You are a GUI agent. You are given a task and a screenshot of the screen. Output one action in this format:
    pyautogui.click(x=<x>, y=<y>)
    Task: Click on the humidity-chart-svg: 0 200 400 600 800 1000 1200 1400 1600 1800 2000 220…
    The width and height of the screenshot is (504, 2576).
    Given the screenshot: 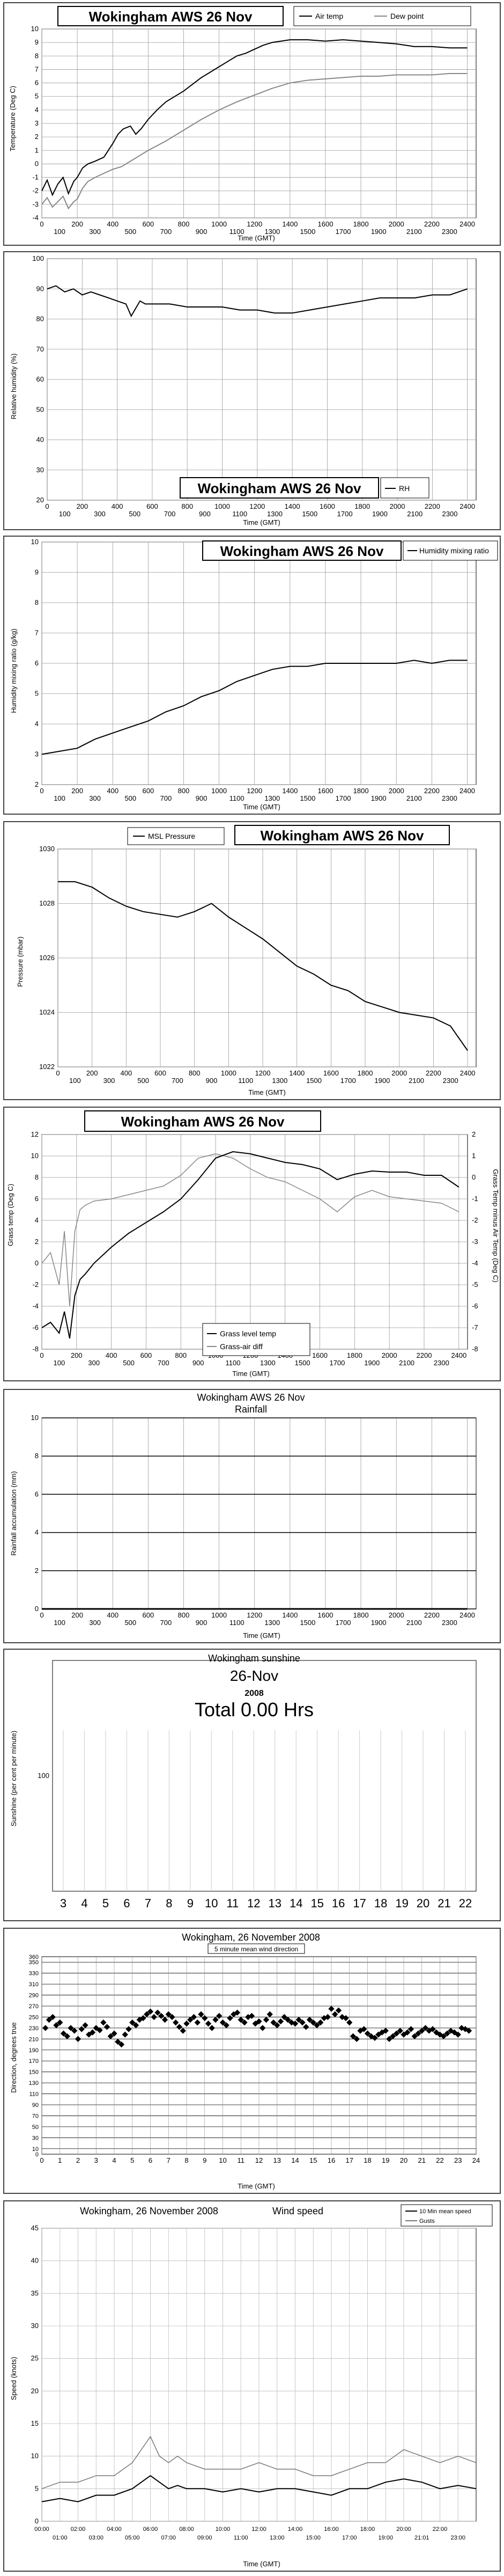 What is the action you would take?
    pyautogui.click(x=243, y=390)
    